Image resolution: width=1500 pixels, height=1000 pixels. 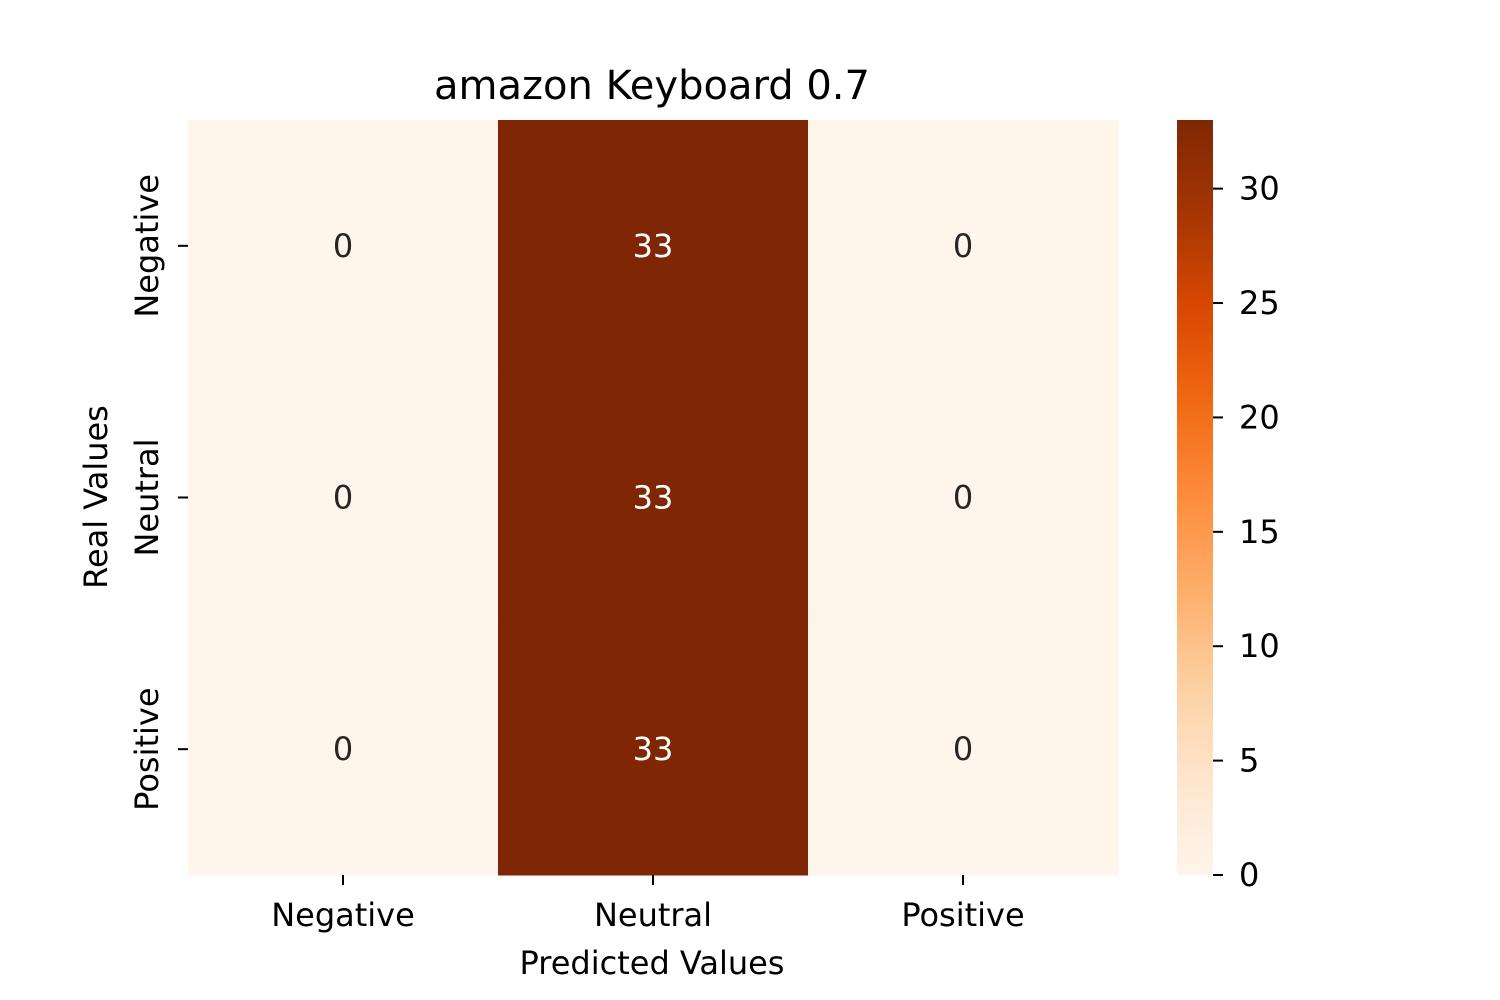 What do you see at coordinates (147, 497) in the screenshot?
I see `y-tick-label: Neutral` at bounding box center [147, 497].